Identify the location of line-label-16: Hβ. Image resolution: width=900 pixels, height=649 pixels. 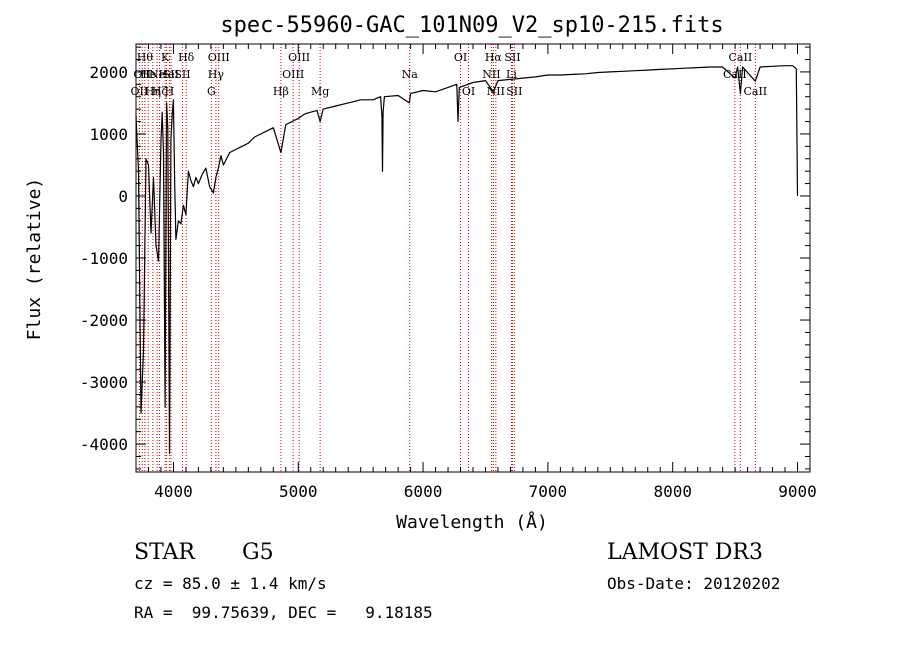
(281, 91).